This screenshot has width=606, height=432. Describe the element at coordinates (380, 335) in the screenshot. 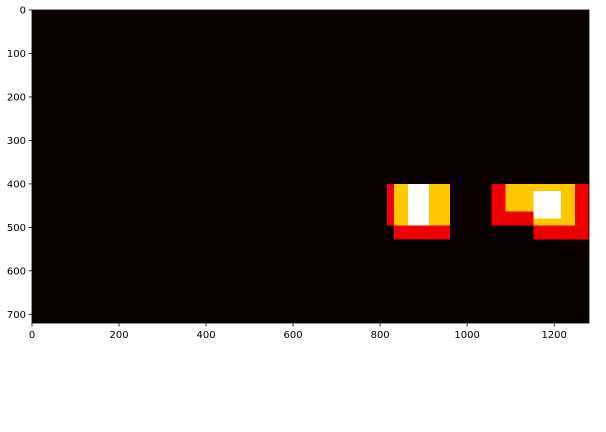

I see `x-tick-label-800: 800` at that location.